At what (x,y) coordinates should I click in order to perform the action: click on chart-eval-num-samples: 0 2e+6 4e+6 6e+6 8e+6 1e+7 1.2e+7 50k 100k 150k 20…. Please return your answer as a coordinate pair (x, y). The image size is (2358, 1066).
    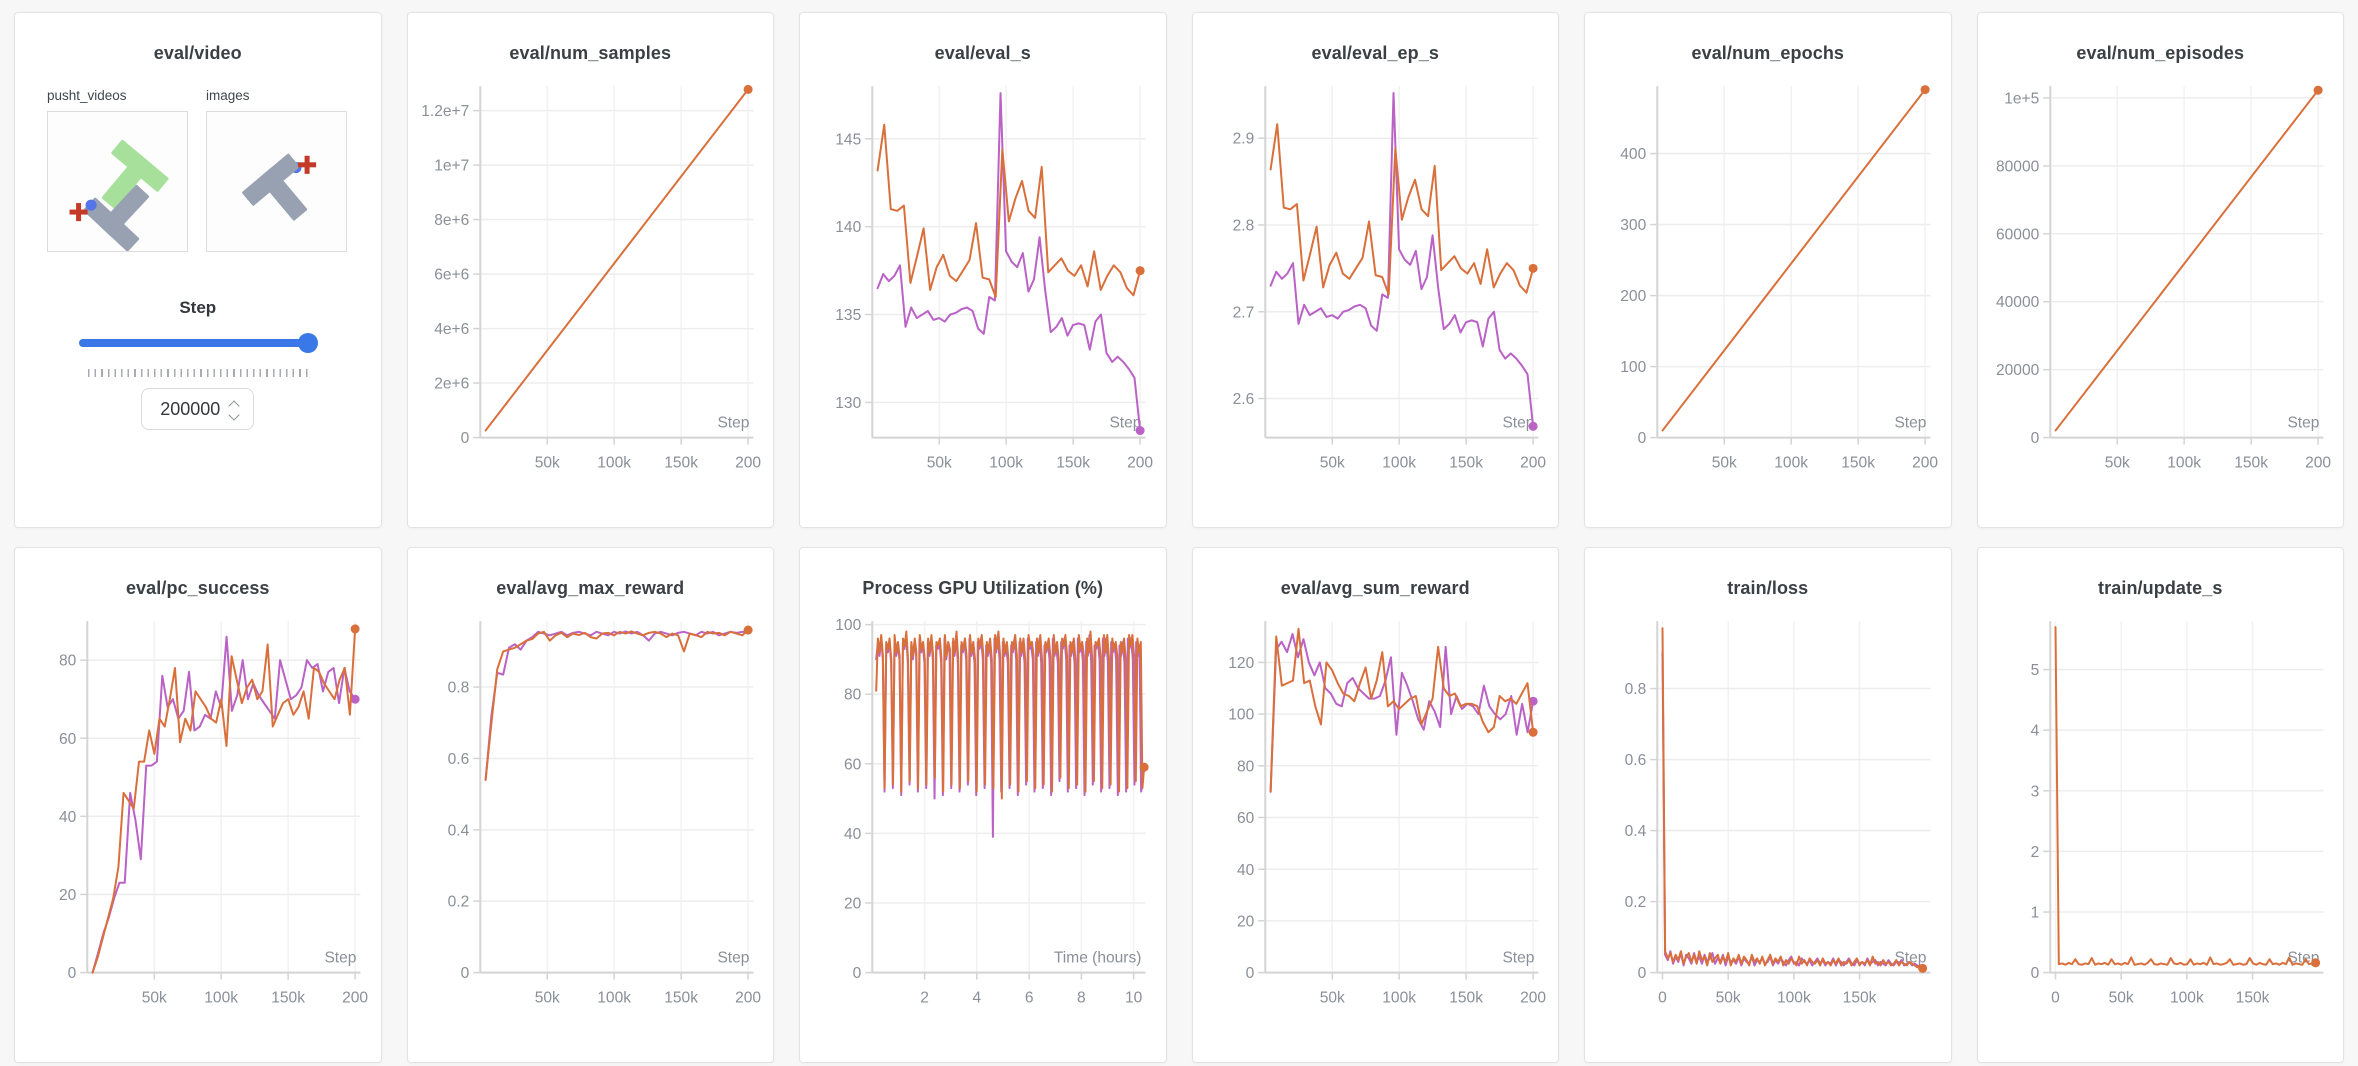
    Looking at the image, I should click on (591, 287).